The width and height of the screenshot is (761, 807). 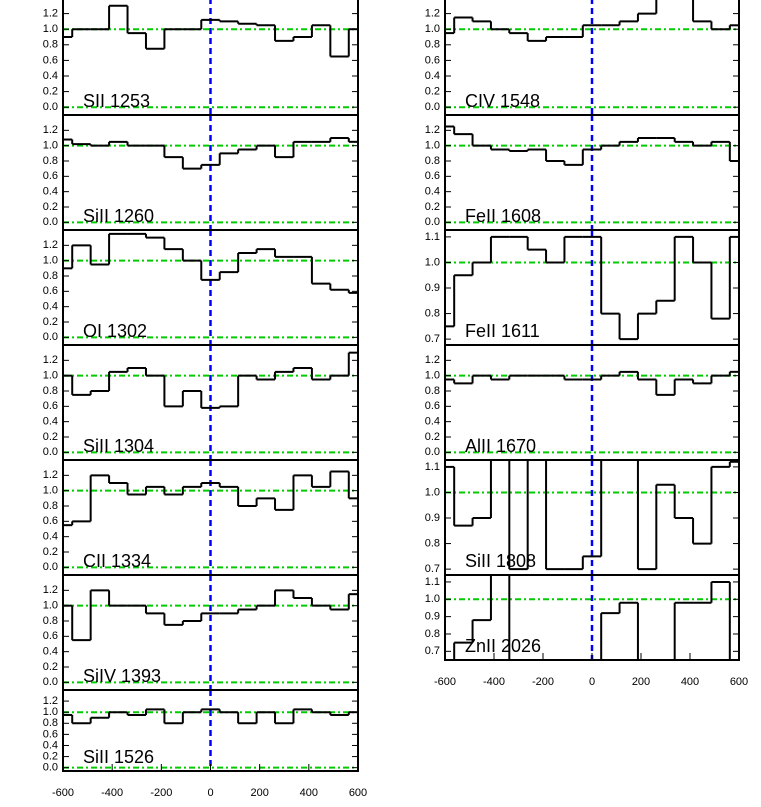 I want to click on line-label: AlII 1670, so click(x=500, y=446).